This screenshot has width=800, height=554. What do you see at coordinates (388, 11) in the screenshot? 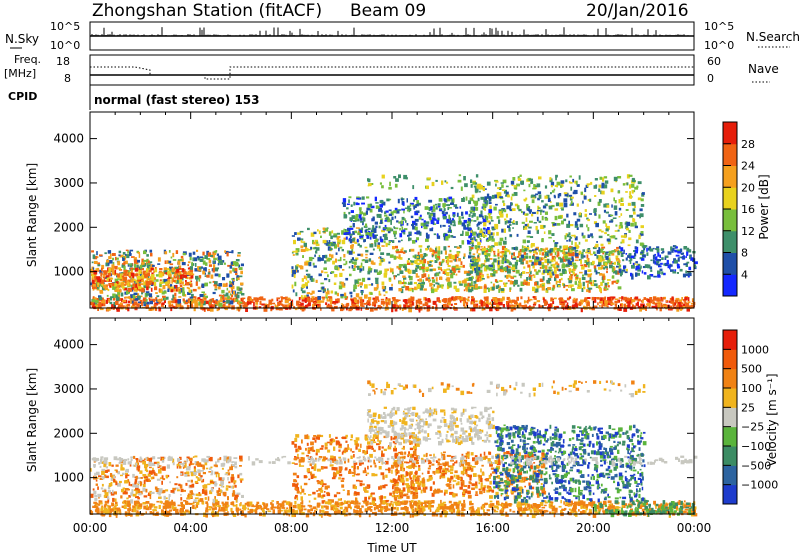
I see `beam-label: Beam 09` at bounding box center [388, 11].